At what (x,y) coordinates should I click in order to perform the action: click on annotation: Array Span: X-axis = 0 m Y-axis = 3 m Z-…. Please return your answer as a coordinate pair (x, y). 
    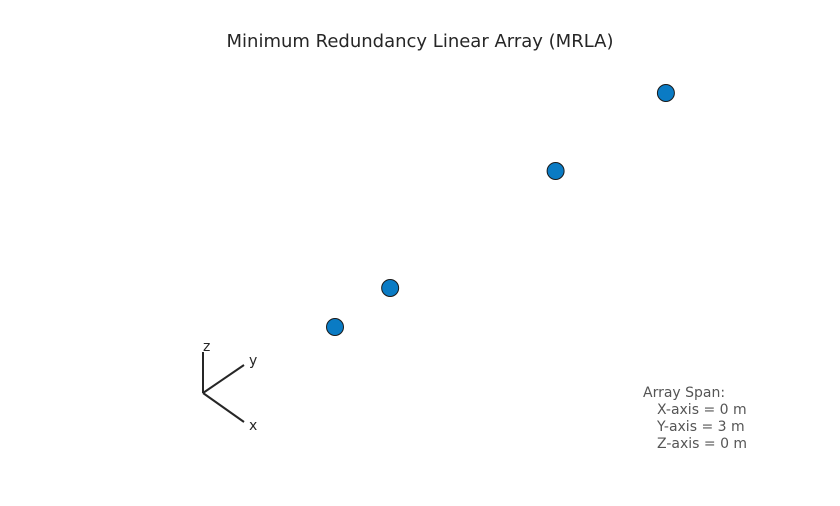
    Looking at the image, I should click on (695, 418).